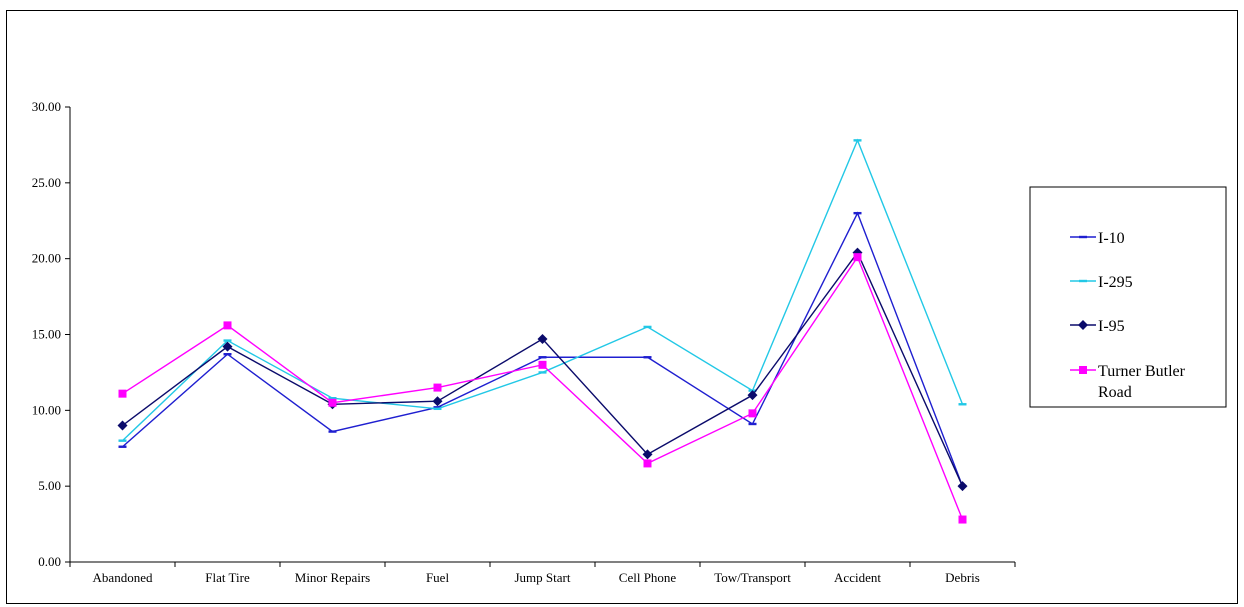 This screenshot has width=1244, height=607. What do you see at coordinates (438, 577) in the screenshot?
I see `x-tick-label: Fuel` at bounding box center [438, 577].